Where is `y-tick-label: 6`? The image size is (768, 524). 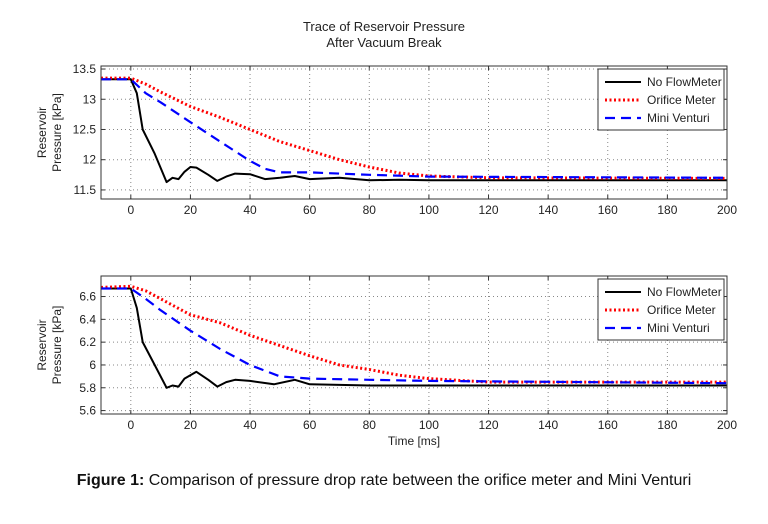
y-tick-label: 6 is located at coordinates (92, 365).